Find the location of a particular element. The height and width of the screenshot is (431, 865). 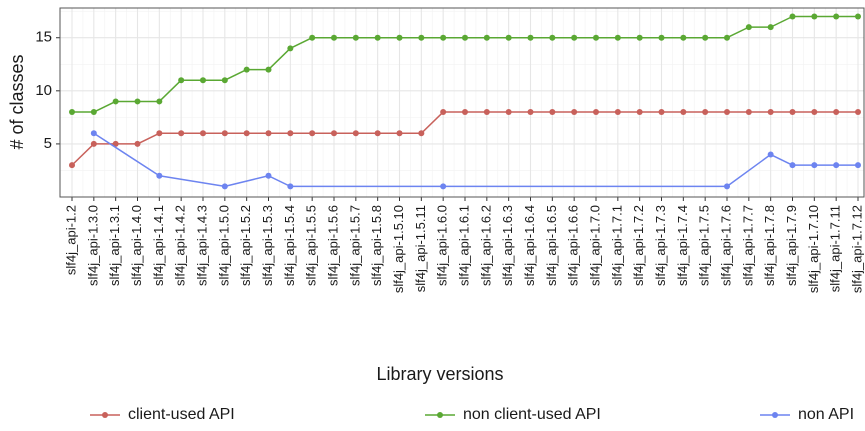

y-tick-label: 10 is located at coordinates (43, 90).